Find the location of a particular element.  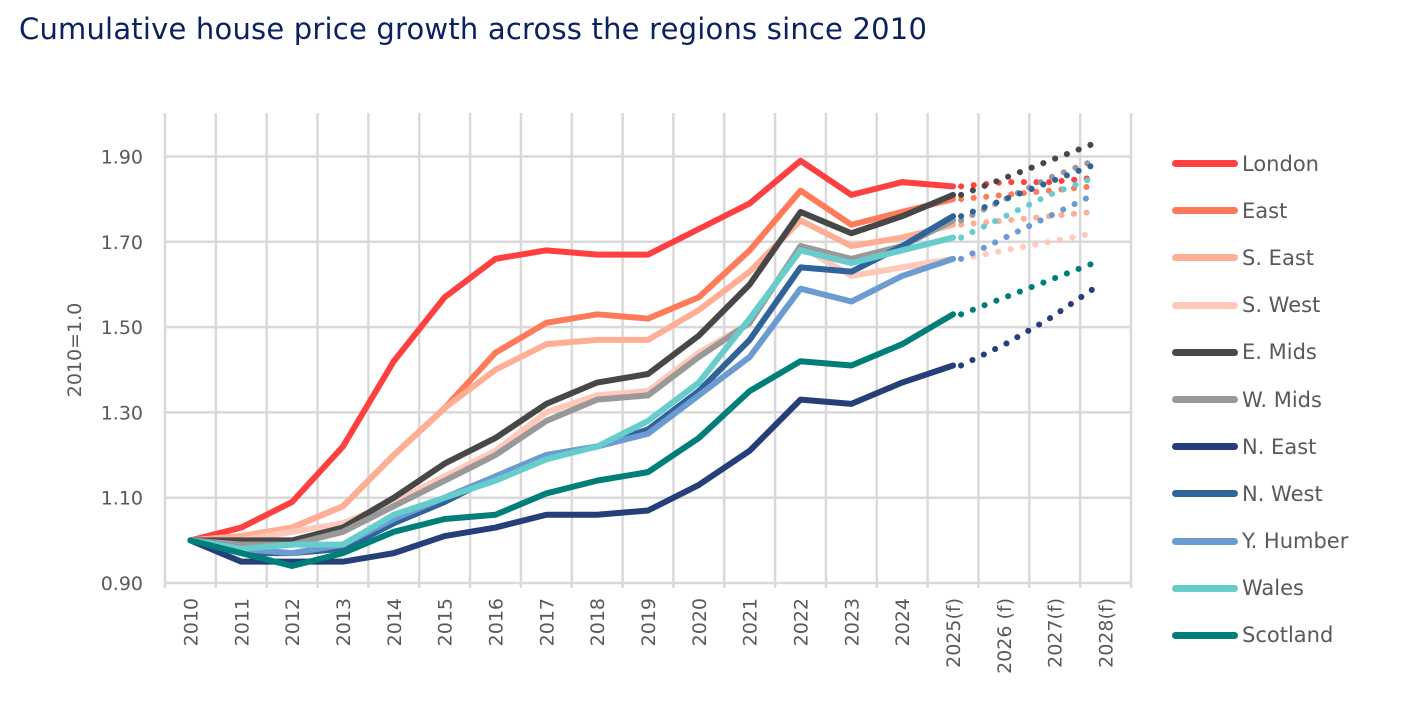

legend-label: N. East is located at coordinates (1279, 446).